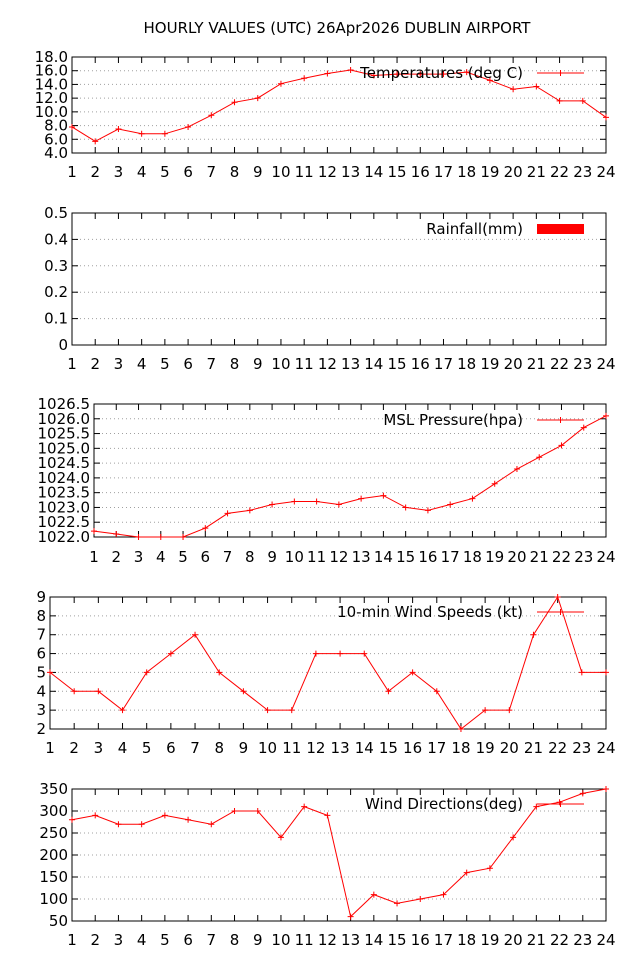 Image resolution: width=640 pixels, height=960 pixels. I want to click on temperature-x-tick-label: 7, so click(212, 172).